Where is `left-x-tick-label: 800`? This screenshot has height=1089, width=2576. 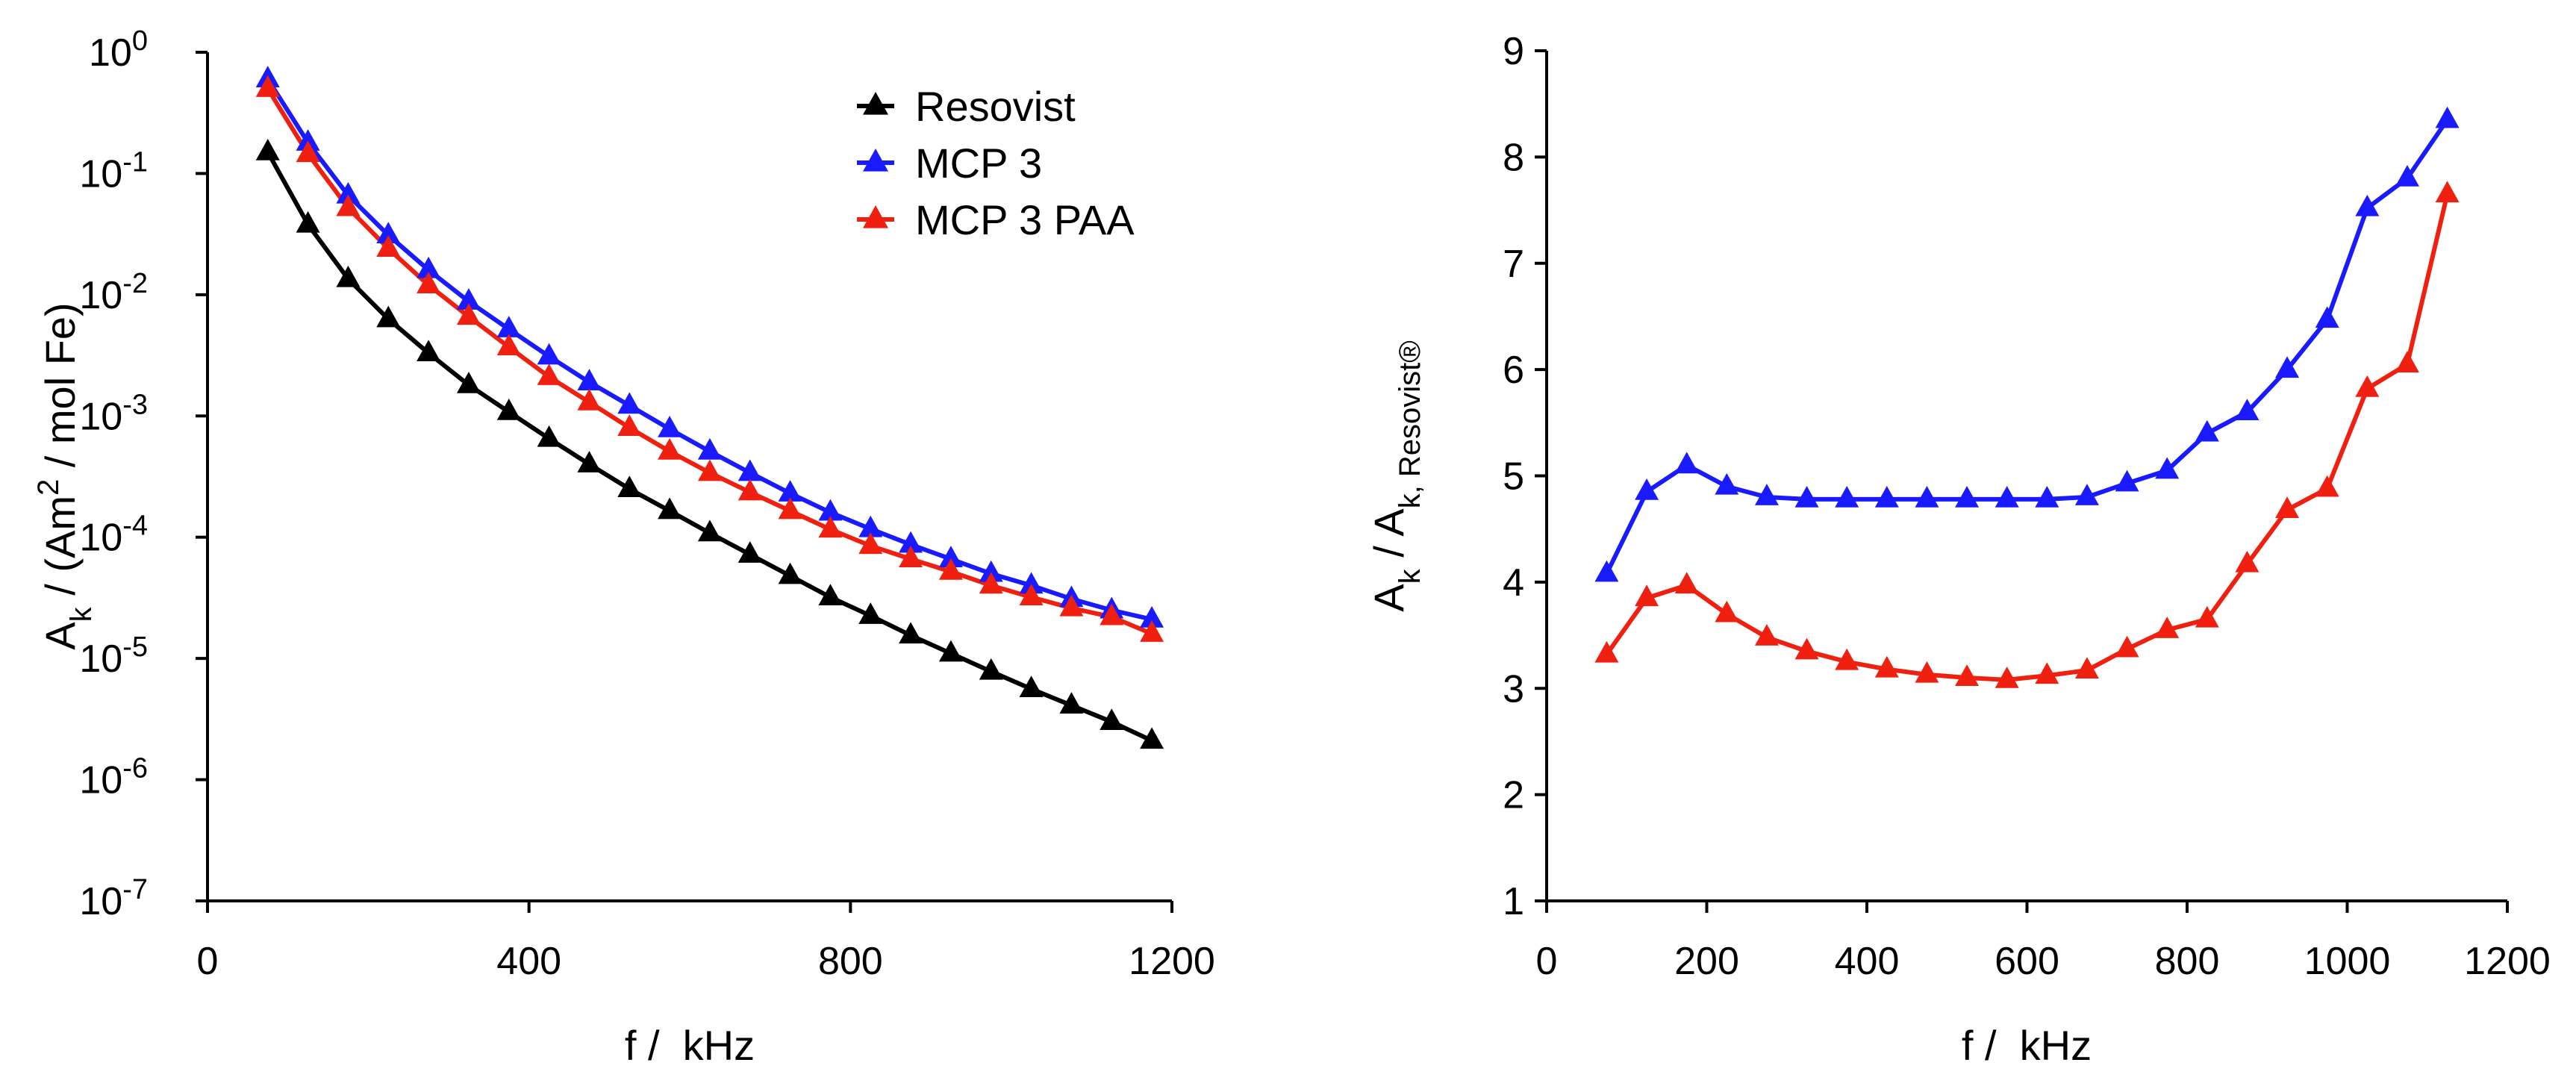
left-x-tick-label: 800 is located at coordinates (850, 961).